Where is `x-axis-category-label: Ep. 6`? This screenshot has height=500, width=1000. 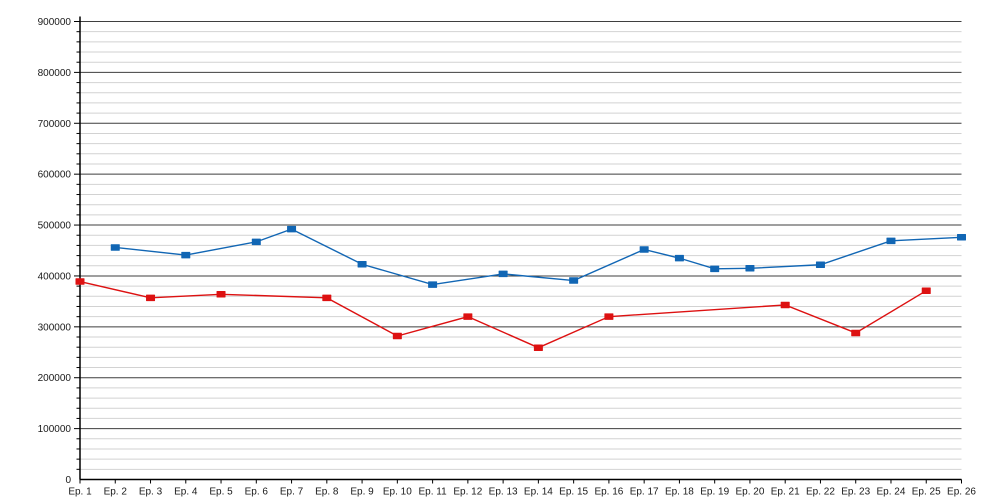 x-axis-category-label: Ep. 6 is located at coordinates (257, 492).